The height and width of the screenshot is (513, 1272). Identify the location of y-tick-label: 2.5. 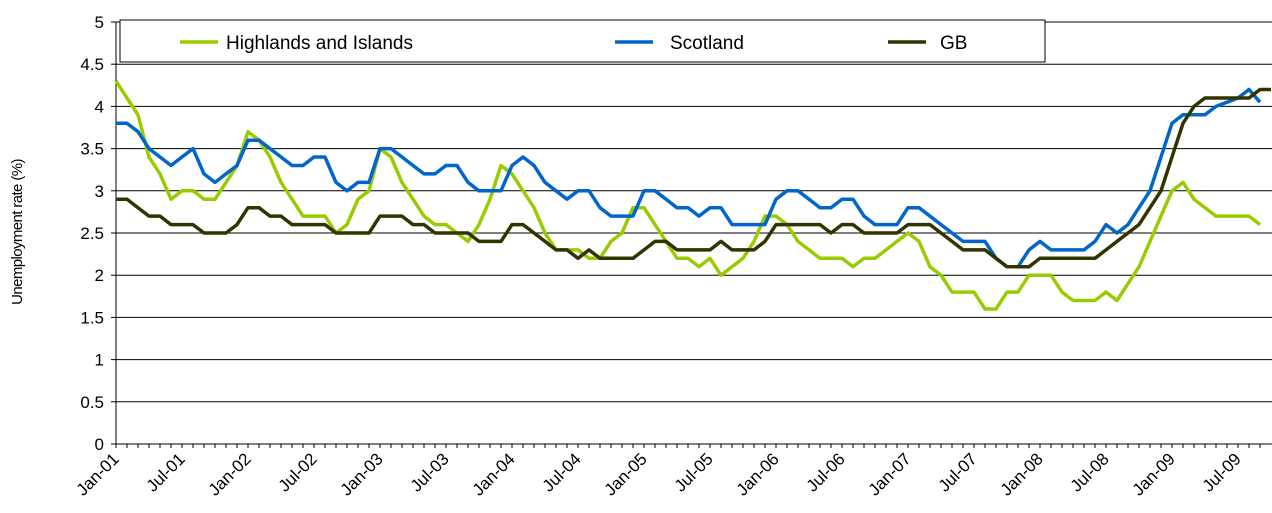
(92, 233).